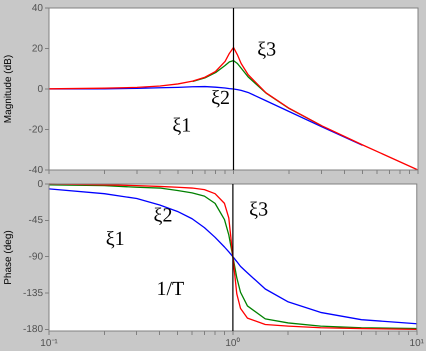 The height and width of the screenshot is (351, 426). Describe the element at coordinates (36, 220) in the screenshot. I see `y-tick-label: -45` at that location.